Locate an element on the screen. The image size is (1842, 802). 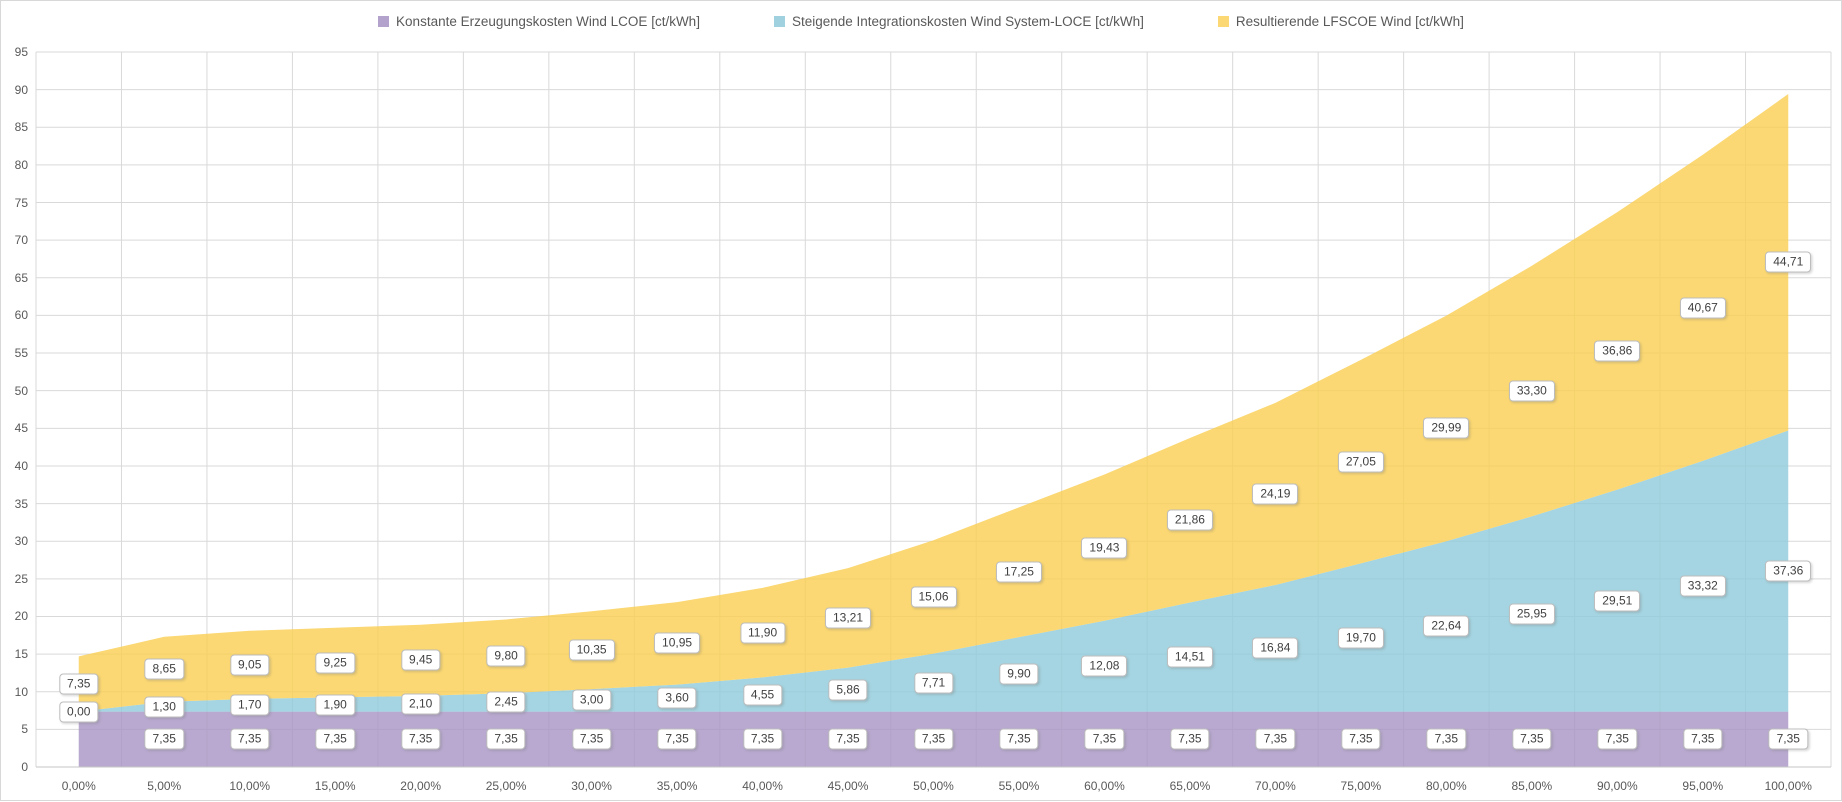
data-label: 9,90 is located at coordinates (1019, 674).